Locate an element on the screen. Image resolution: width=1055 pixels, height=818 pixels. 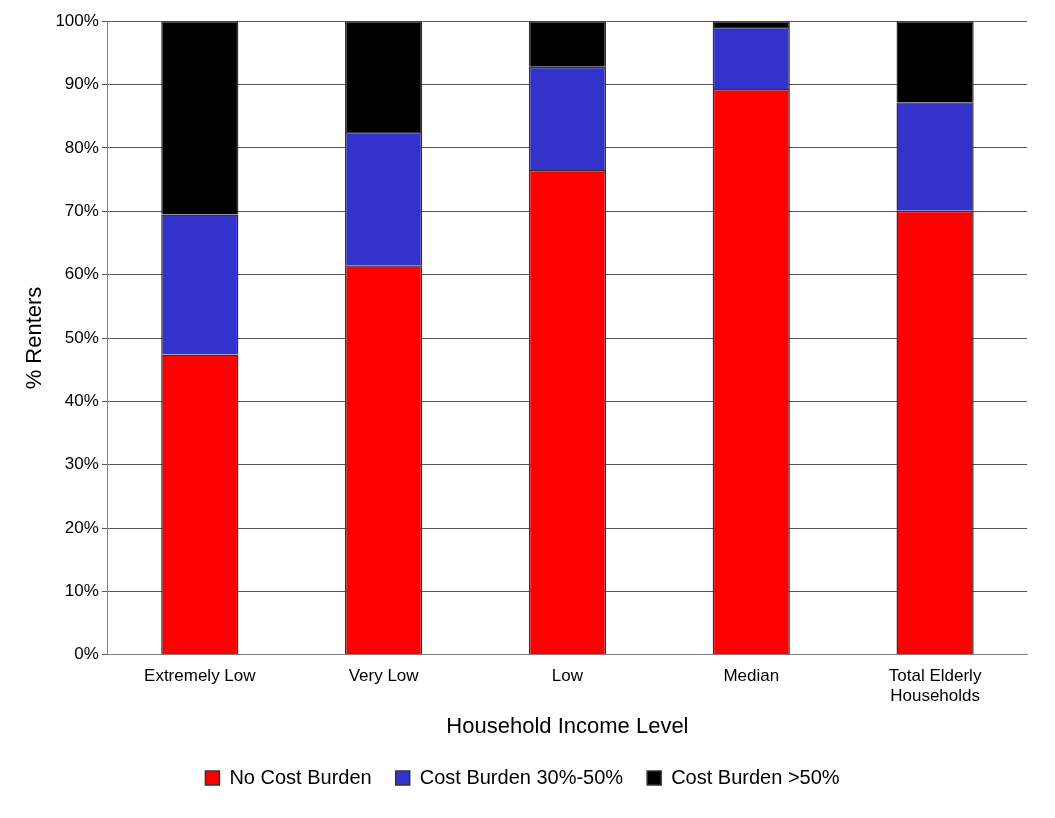
x-tick-label: Low is located at coordinates (567, 675).